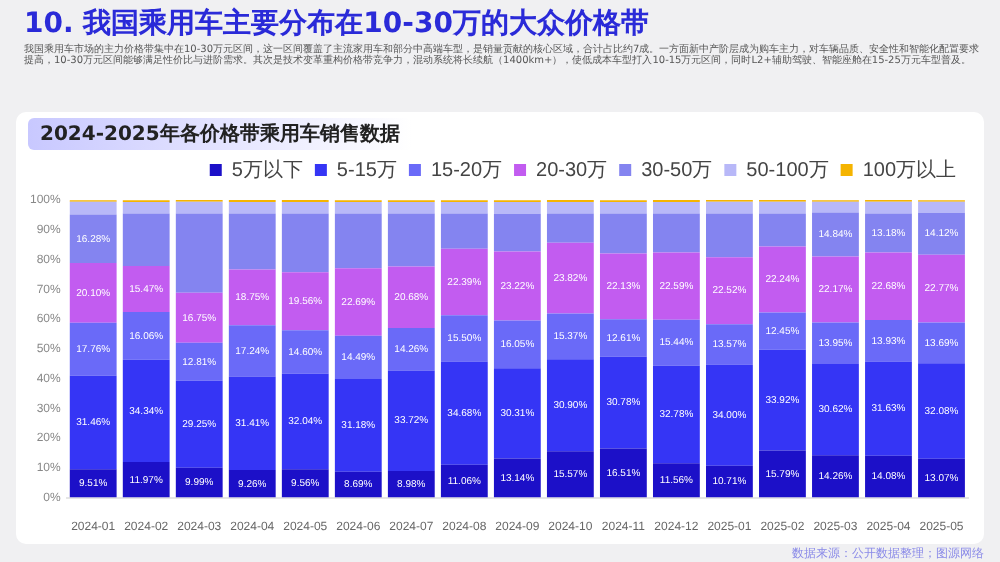 The width and height of the screenshot is (1000, 562). Describe the element at coordinates (787, 170) in the screenshot. I see `legend-label: 50-100万` at that location.